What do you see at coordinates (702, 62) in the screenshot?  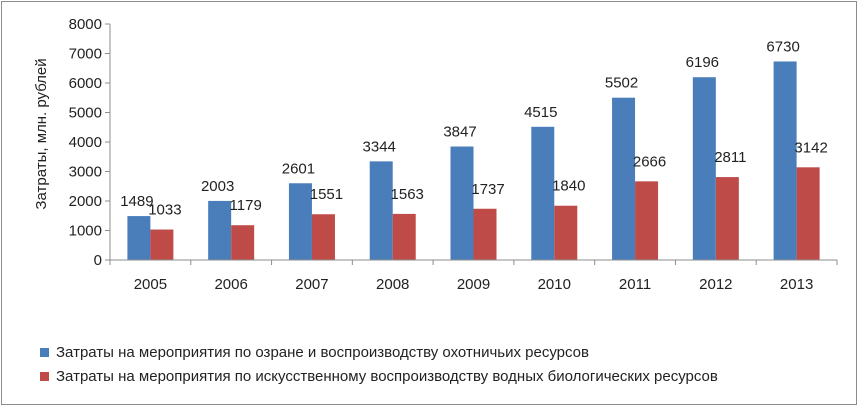 I see `data-label-series-1: 6196` at bounding box center [702, 62].